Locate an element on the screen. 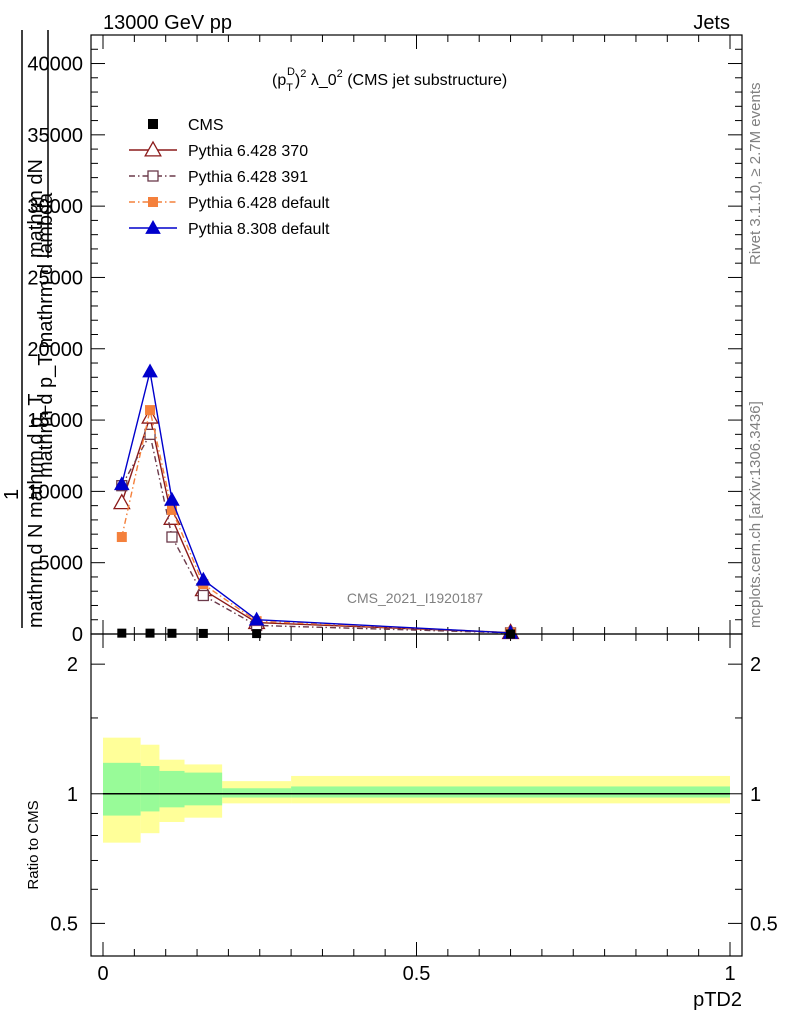 Image resolution: width=786 pixels, height=1024 pixels. legend-label: Pythia 6.428 391 is located at coordinates (248, 177).